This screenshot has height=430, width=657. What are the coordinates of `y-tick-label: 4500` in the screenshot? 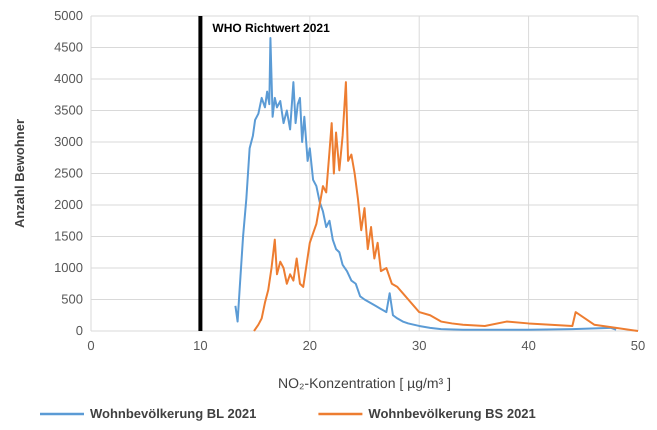 It's located at (68, 47).